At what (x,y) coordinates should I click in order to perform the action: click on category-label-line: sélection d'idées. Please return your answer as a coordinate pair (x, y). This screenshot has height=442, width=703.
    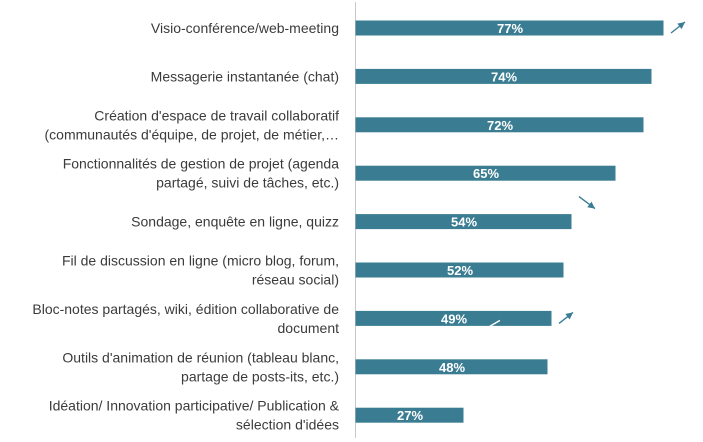
    Looking at the image, I should click on (287, 425).